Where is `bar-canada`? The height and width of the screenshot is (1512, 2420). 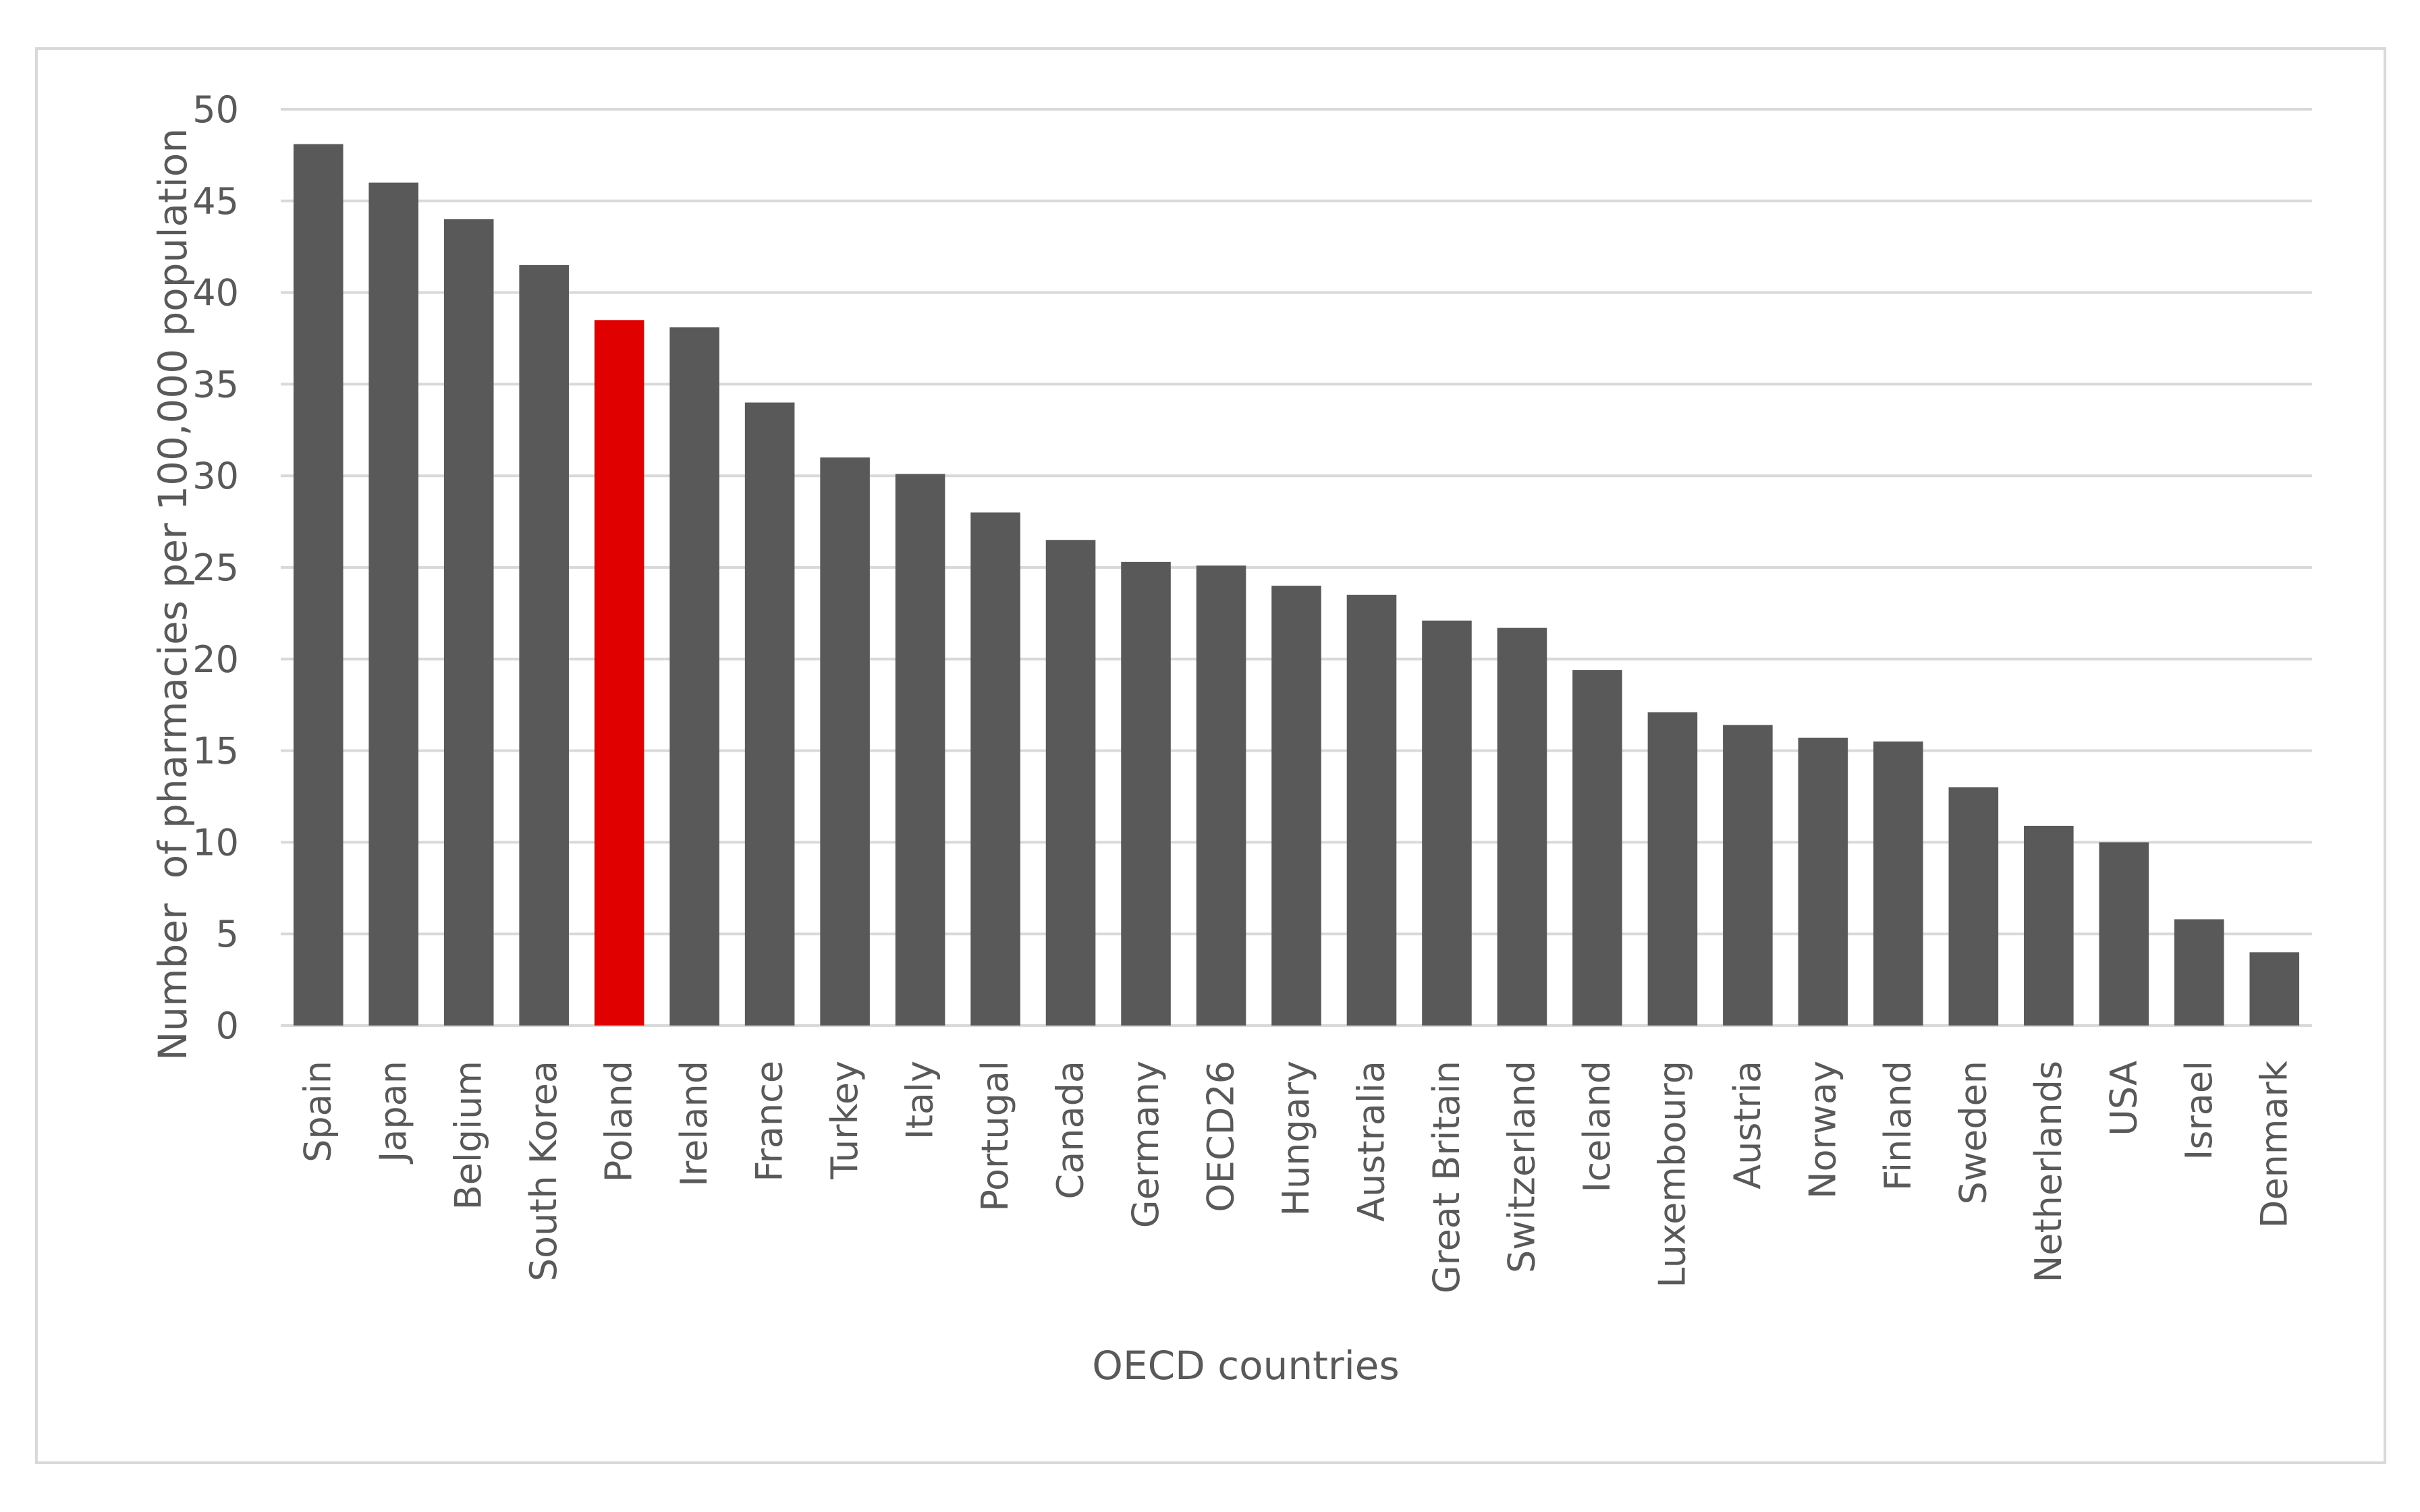 bar-canada is located at coordinates (1071, 783).